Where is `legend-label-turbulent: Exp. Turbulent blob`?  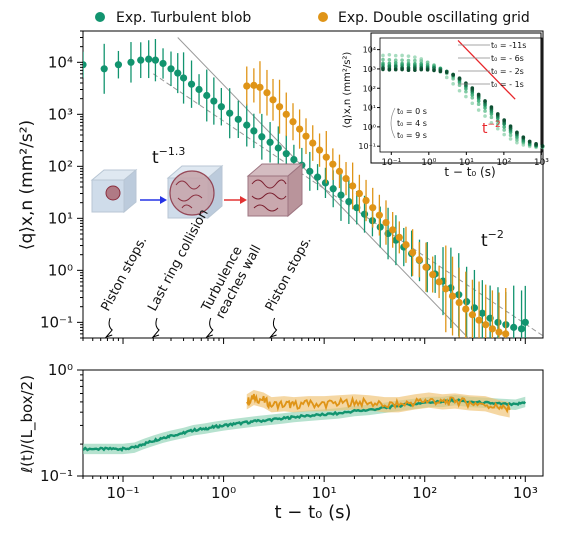 legend-label-turbulent: Exp. Turbulent blob is located at coordinates (183, 18).